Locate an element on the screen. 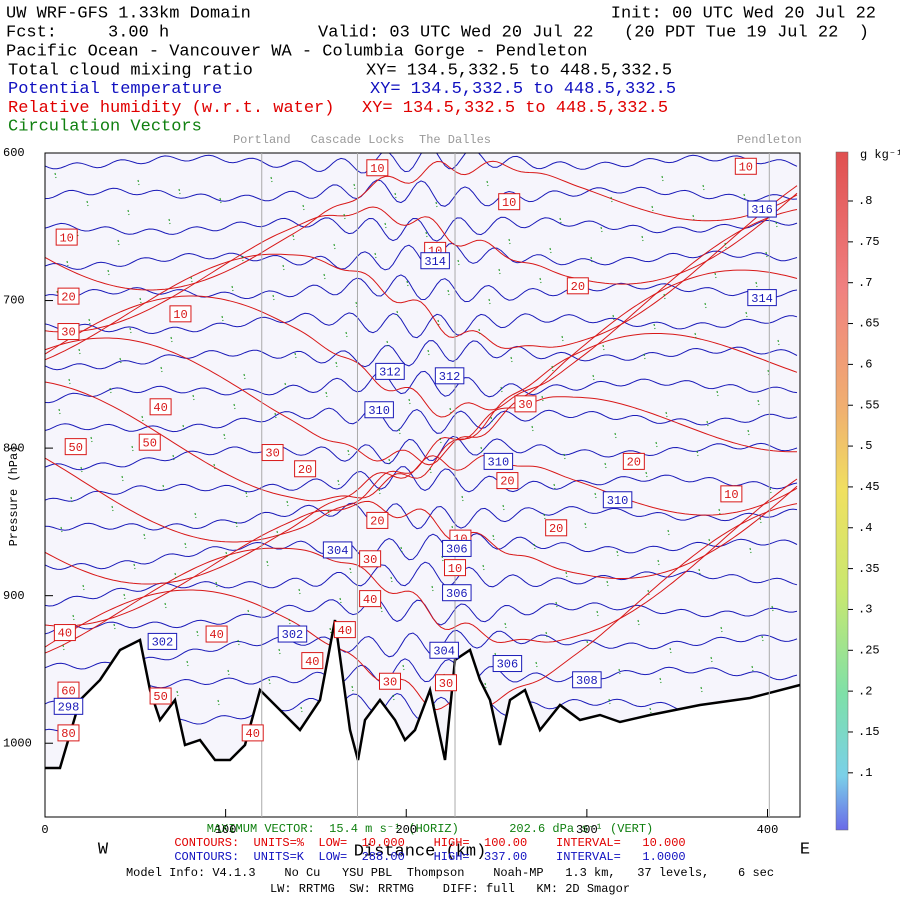 Image resolution: width=900 pixels, height=900 pixels. init-time: Init: 00 UTC Wed 20 Jul 22 is located at coordinates (743, 13).